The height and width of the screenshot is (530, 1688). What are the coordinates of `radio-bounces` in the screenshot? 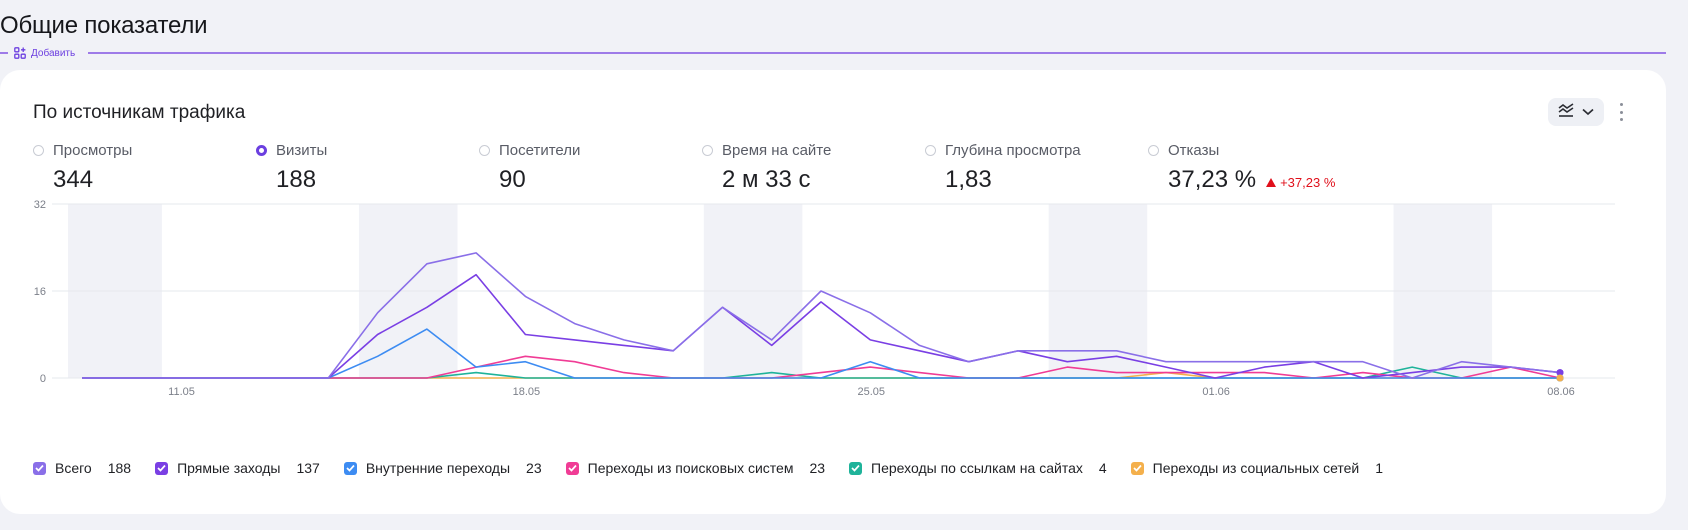 It's located at (1153, 150).